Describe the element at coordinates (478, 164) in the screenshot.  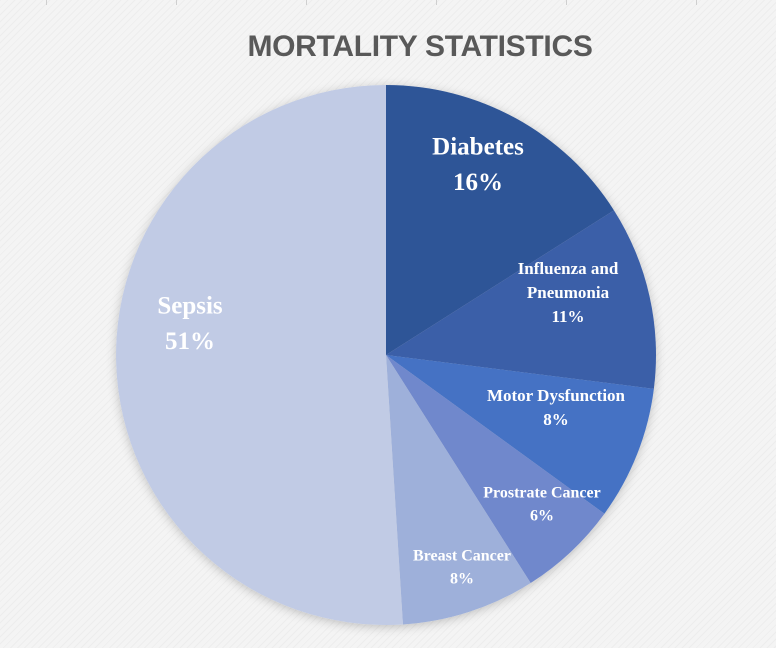
I see `slice-label: Diabetes 16%` at that location.